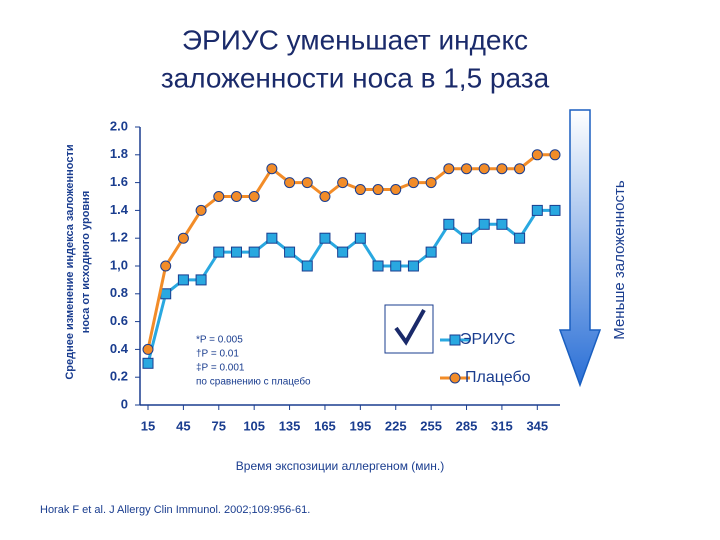  Describe the element at coordinates (254, 425) in the screenshot. I see `x-tick-label: 105` at that location.